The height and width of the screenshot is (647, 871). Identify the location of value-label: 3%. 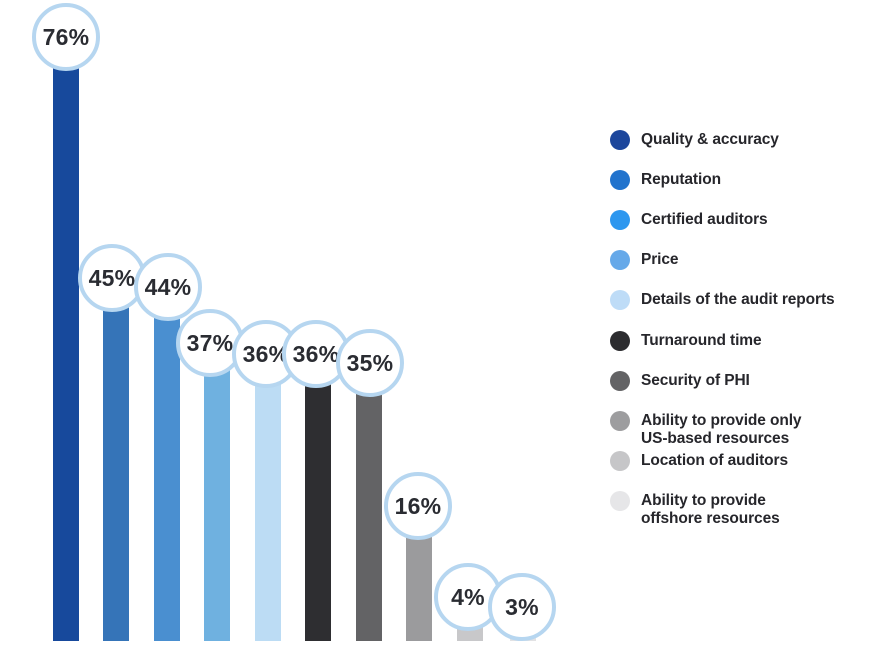
(522, 606).